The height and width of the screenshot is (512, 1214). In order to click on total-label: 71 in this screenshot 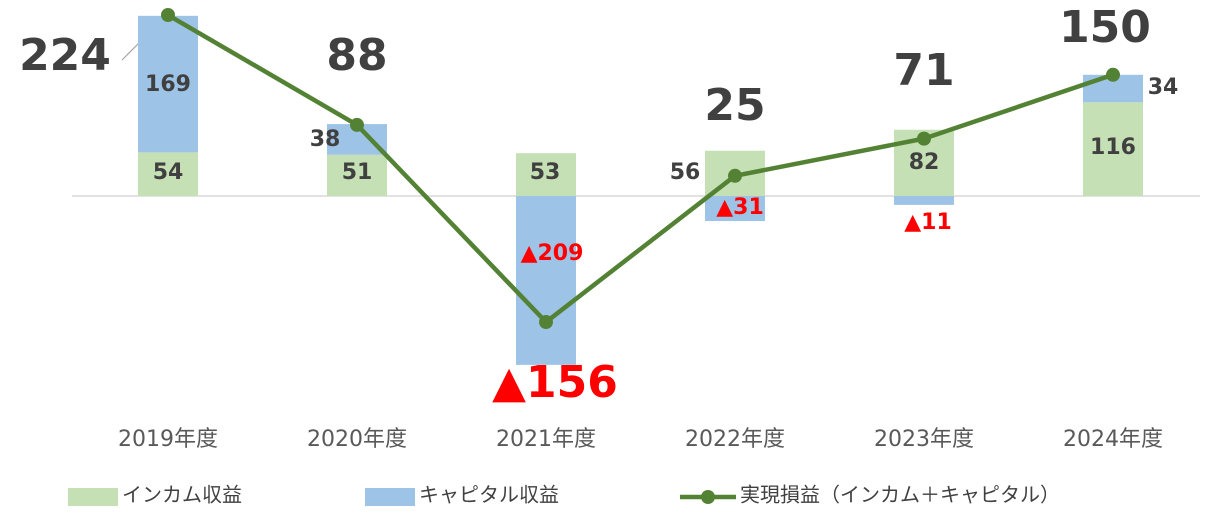, I will do `click(923, 70)`.